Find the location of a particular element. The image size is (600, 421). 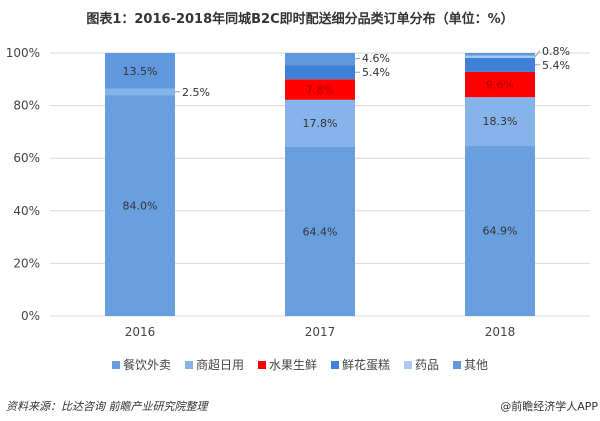

data-label: 13.5% is located at coordinates (140, 71).